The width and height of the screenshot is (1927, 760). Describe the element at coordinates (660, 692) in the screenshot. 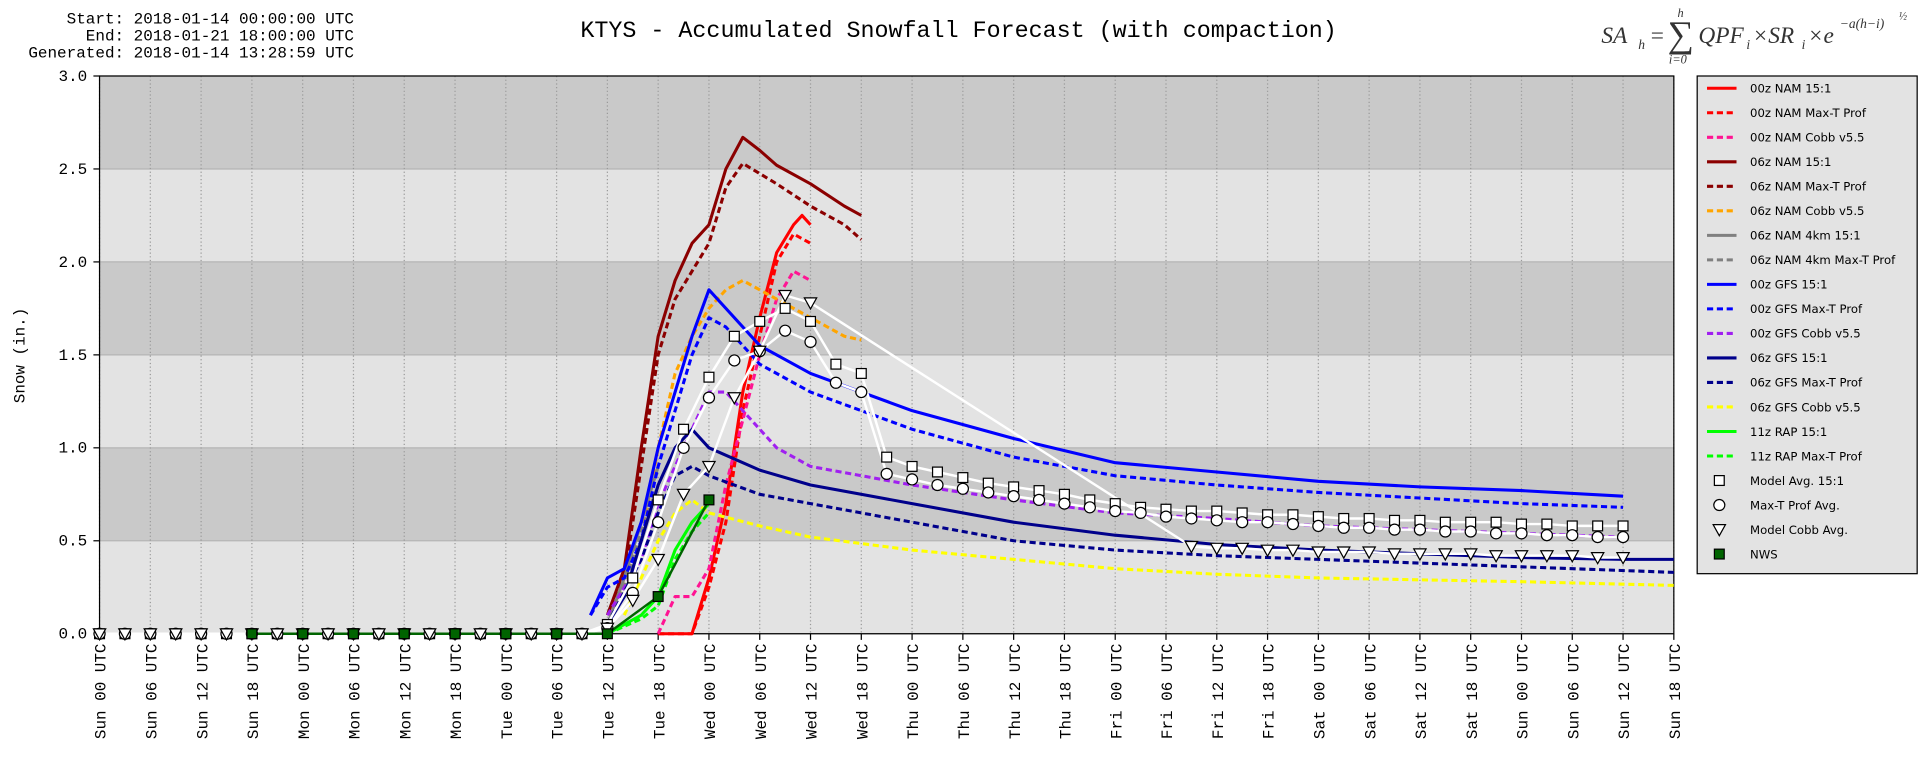

I see `x-tick-label: Tue 18 UTC` at that location.